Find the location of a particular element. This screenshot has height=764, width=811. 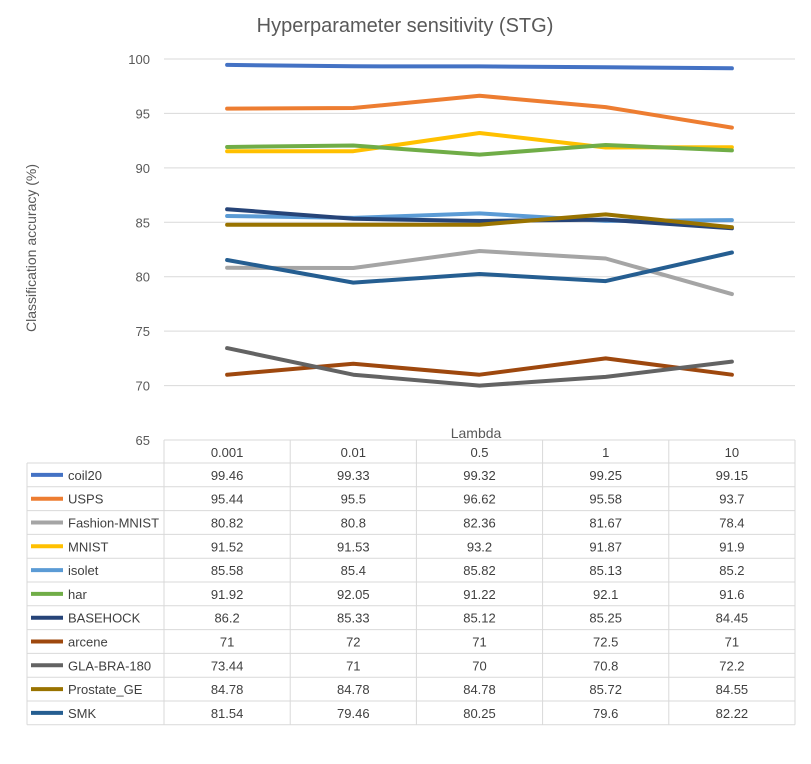

table-cell-value: 92.05 is located at coordinates (353, 594).